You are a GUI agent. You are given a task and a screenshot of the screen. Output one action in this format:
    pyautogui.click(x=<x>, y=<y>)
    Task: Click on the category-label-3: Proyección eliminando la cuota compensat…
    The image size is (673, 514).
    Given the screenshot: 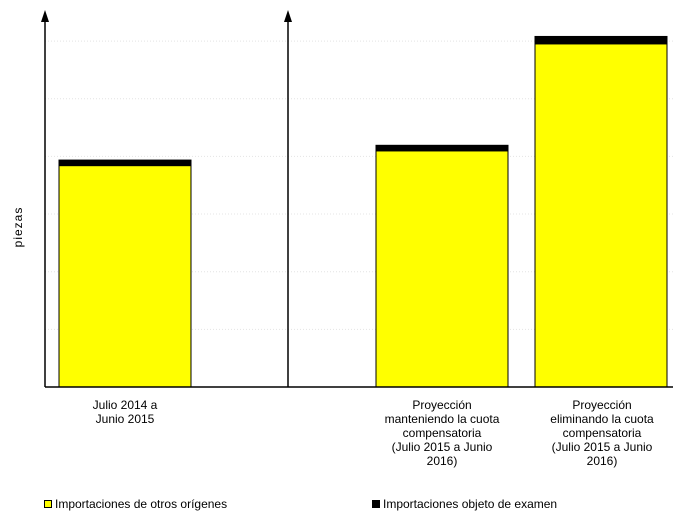 What is the action you would take?
    pyautogui.click(x=602, y=433)
    